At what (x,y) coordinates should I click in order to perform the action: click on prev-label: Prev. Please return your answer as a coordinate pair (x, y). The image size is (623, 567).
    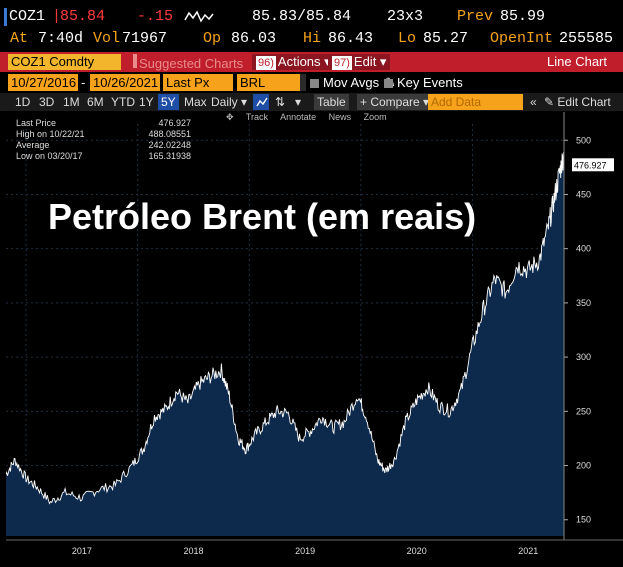
    Looking at the image, I should click on (475, 16).